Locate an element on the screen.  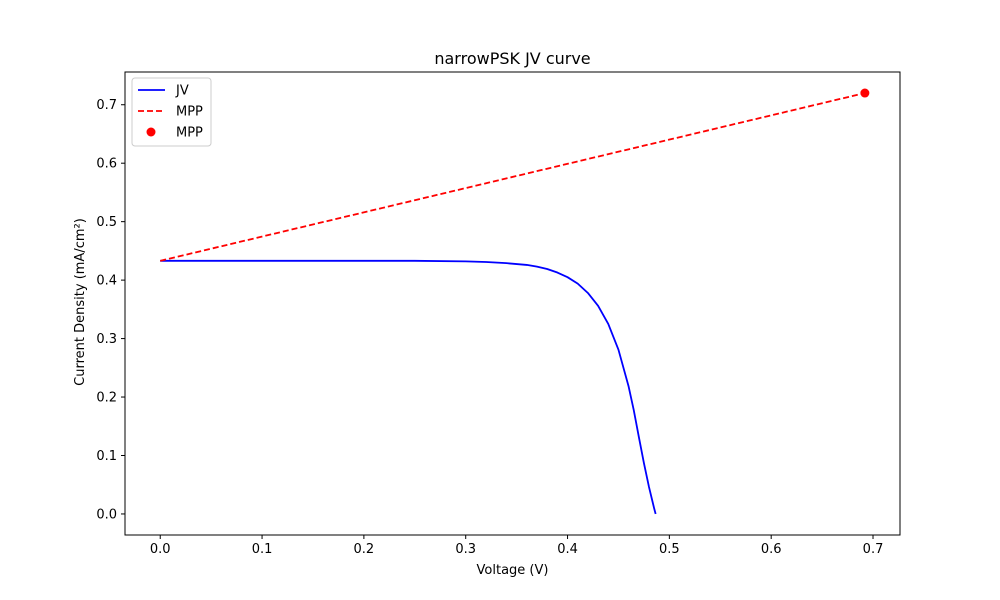
y-tick-label: 0.2 is located at coordinates (106, 398).